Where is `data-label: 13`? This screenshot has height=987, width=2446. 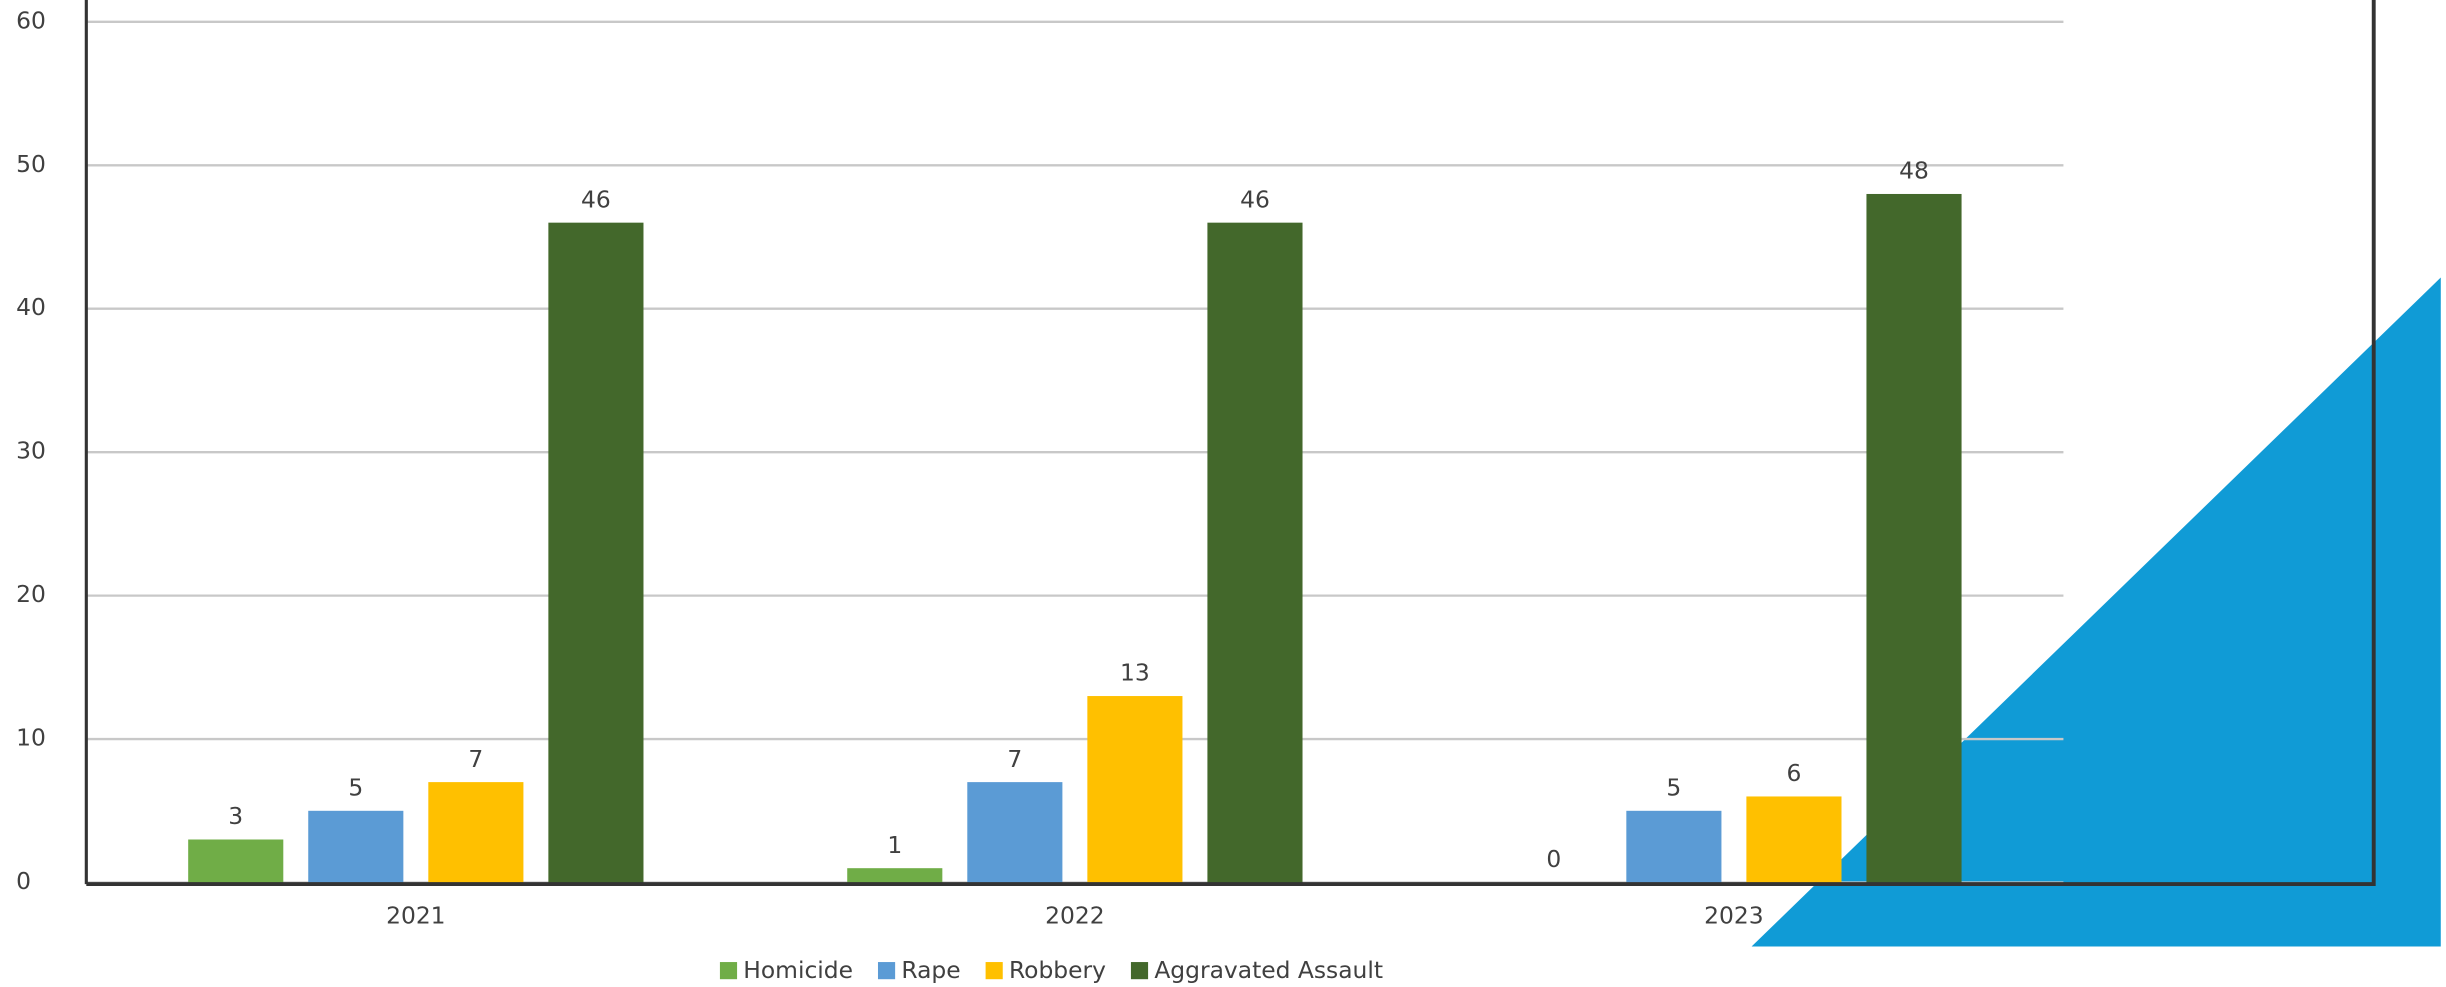
data-label: 13 is located at coordinates (1135, 673).